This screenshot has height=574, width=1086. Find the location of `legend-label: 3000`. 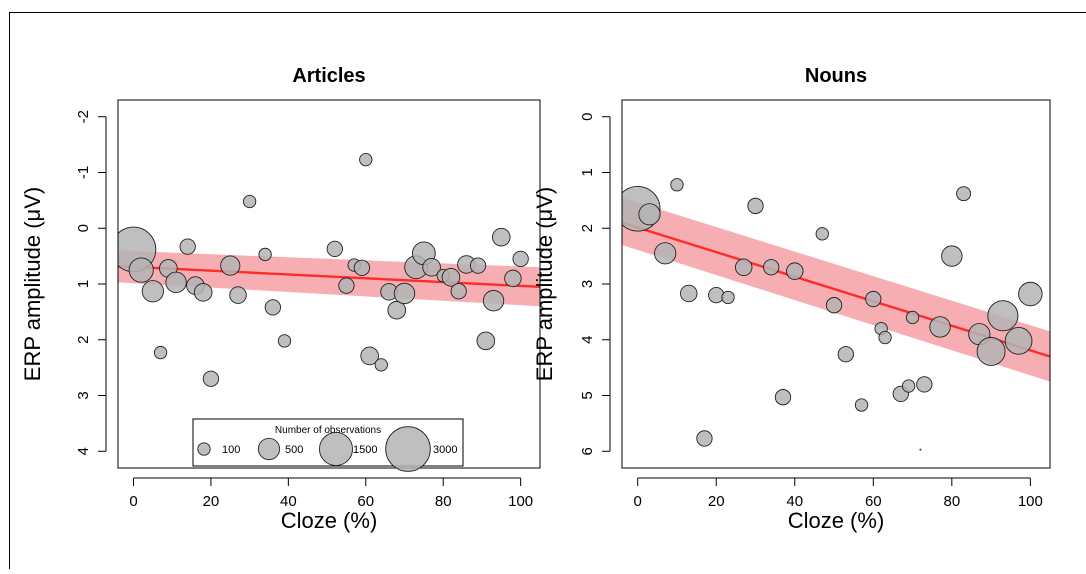

legend-label: 3000 is located at coordinates (445, 450).